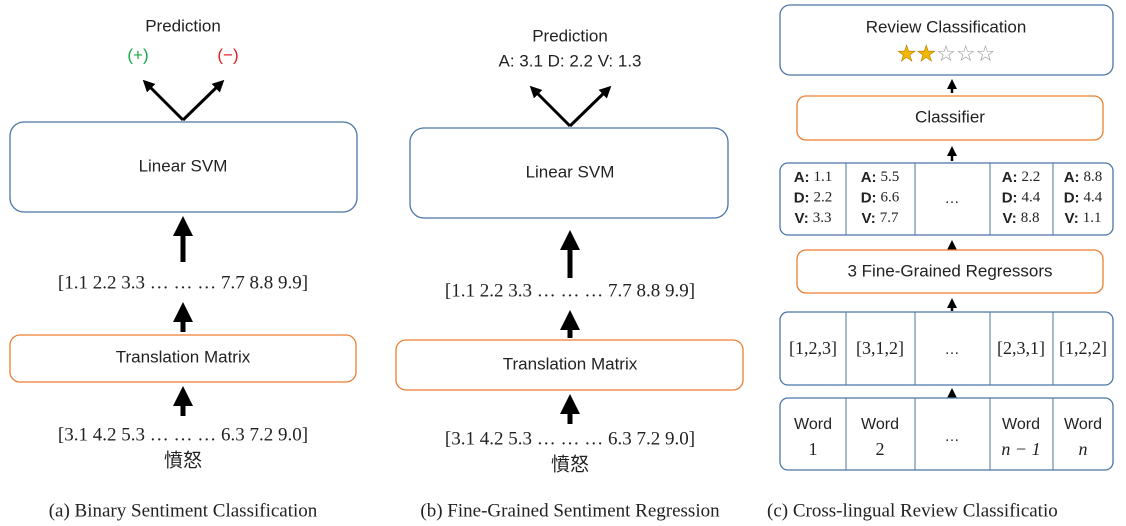  I want to click on classifier-box, so click(950, 118).